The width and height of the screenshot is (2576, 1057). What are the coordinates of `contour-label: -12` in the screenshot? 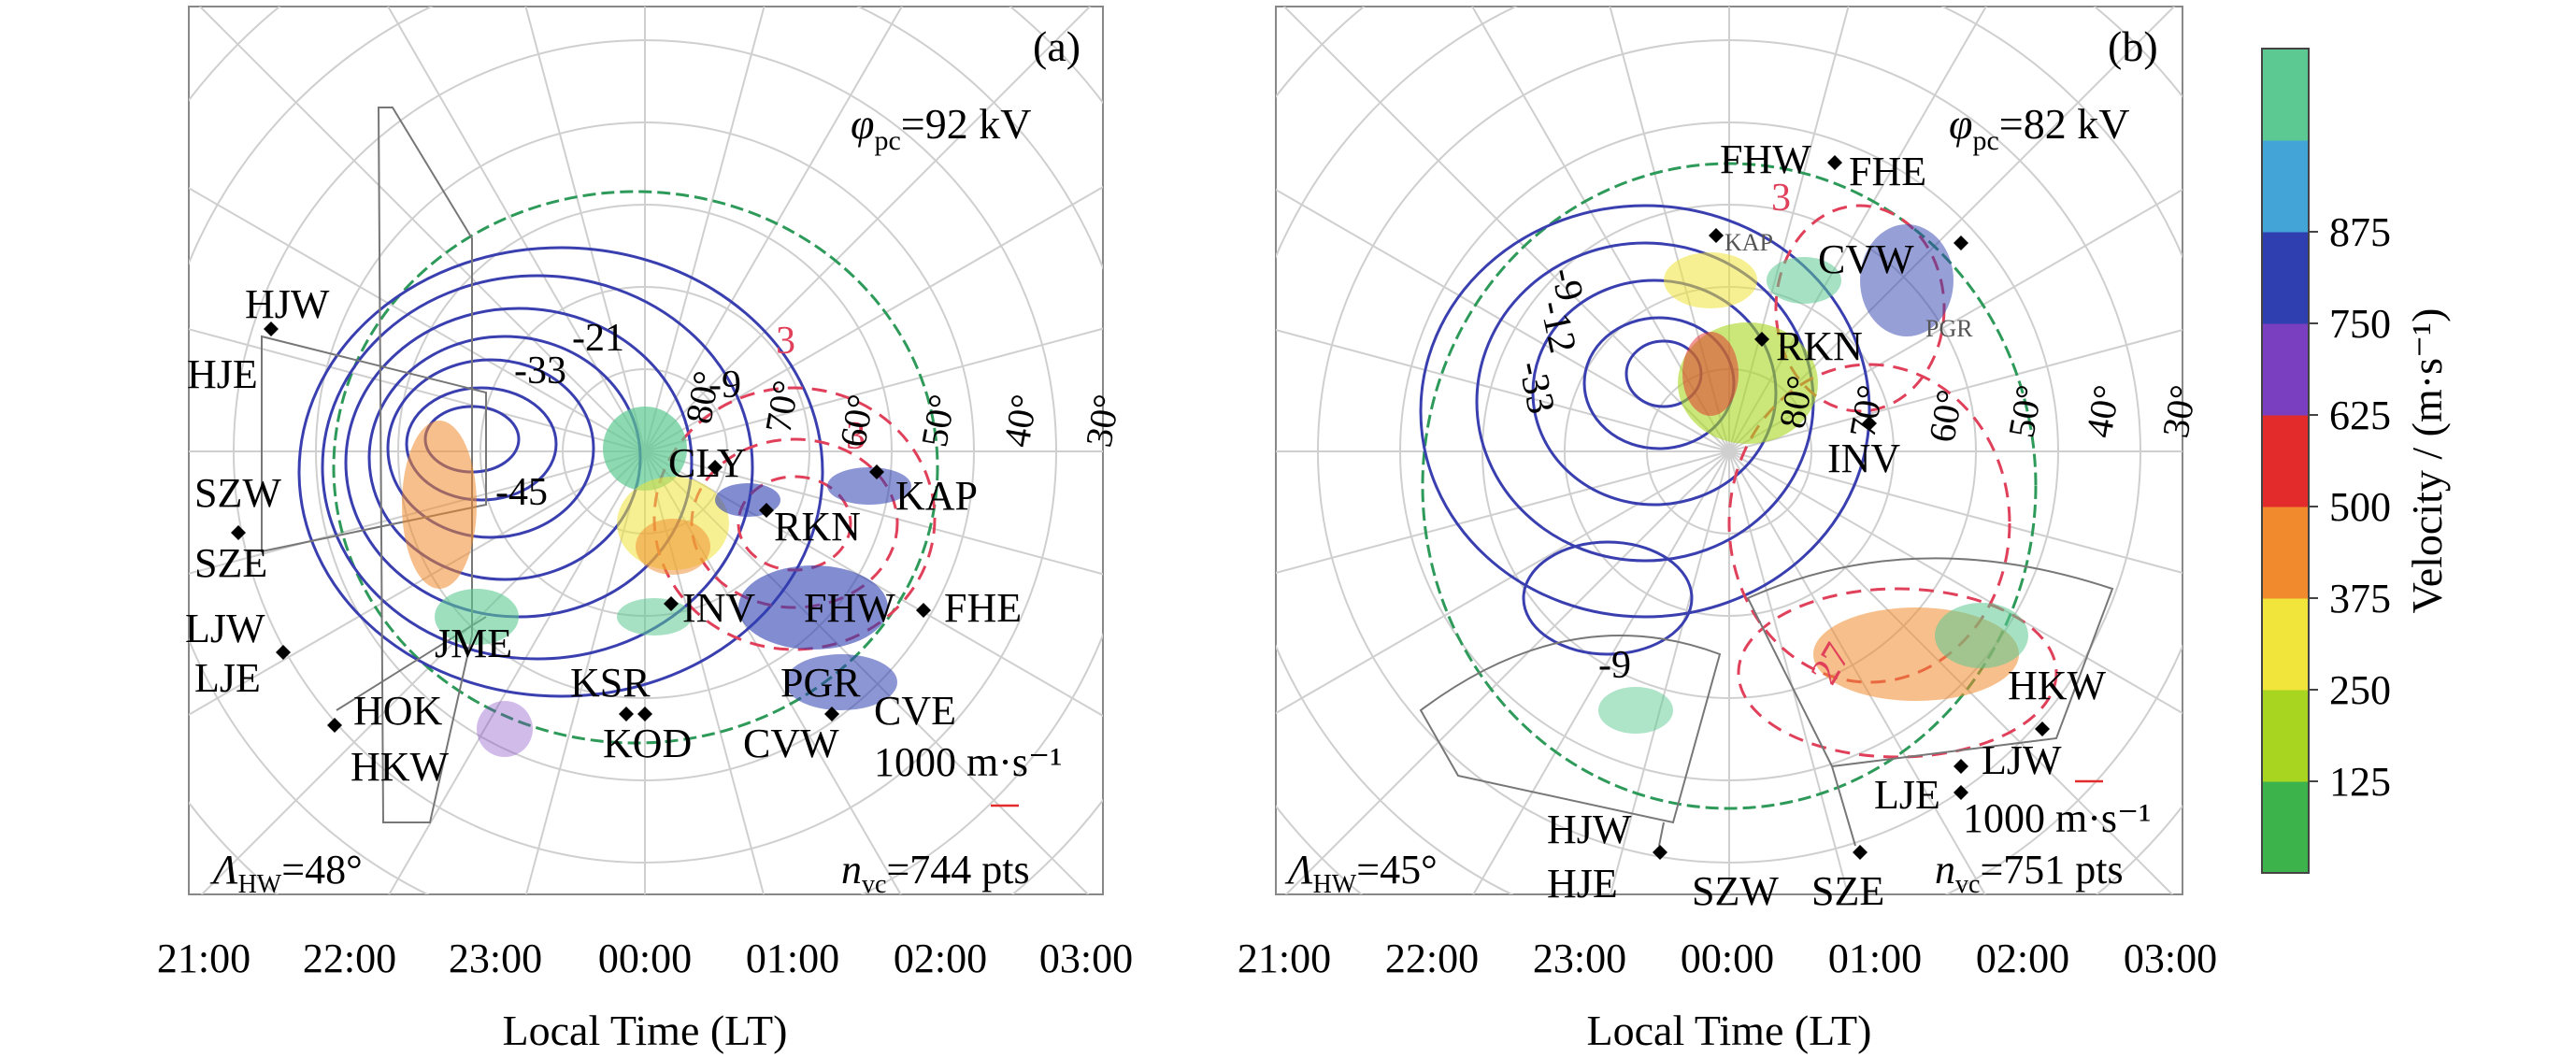 It's located at (1557, 327).